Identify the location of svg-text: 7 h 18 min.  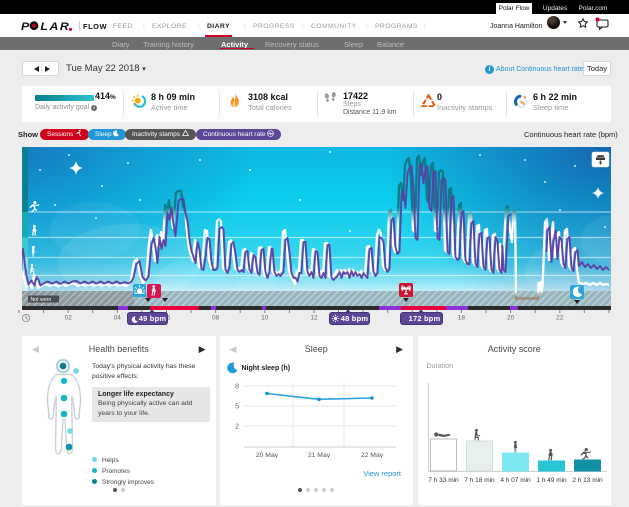
(479, 480).